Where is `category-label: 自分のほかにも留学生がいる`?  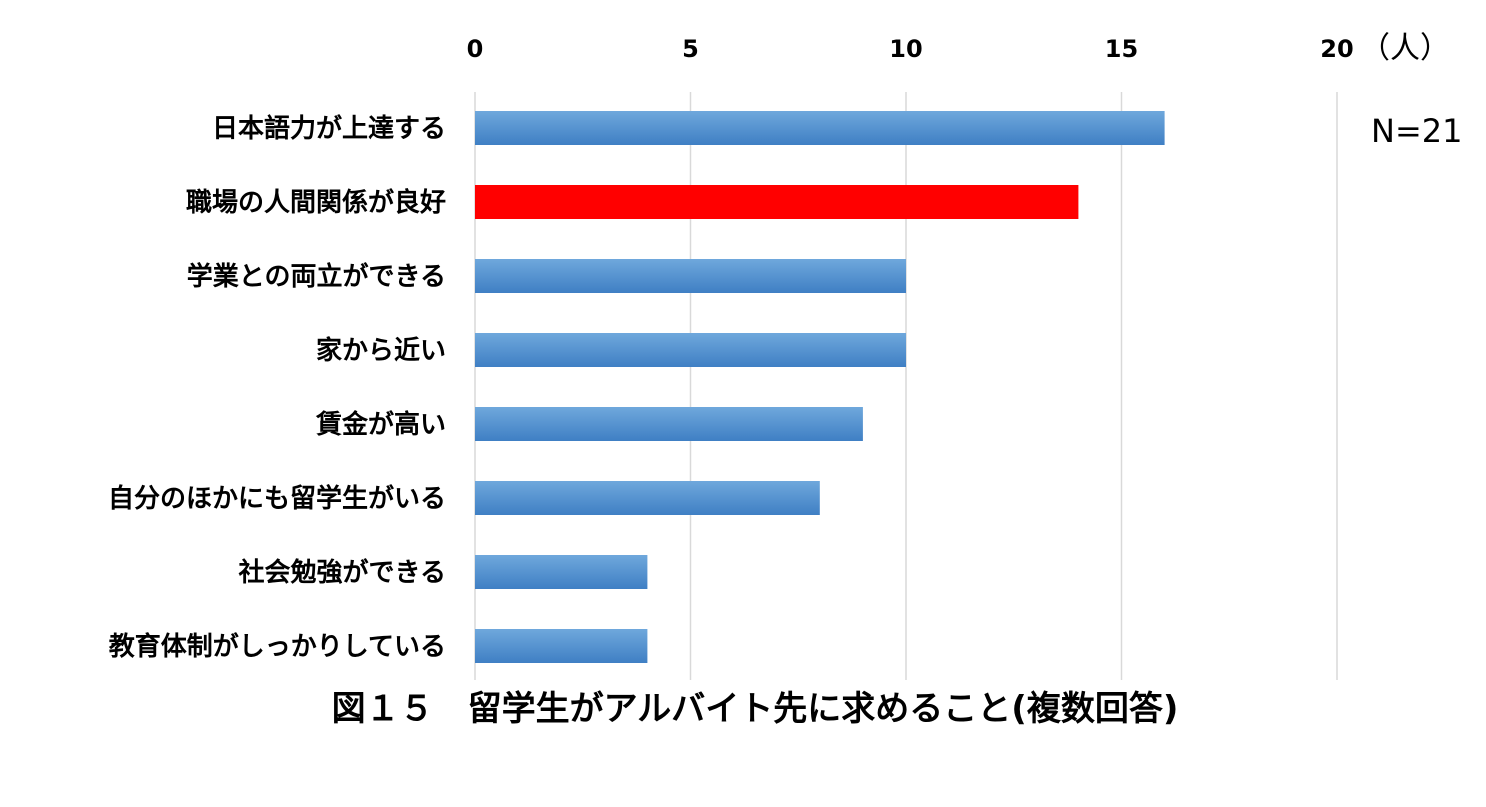 category-label: 自分のほかにも留学生がいる is located at coordinates (277, 498).